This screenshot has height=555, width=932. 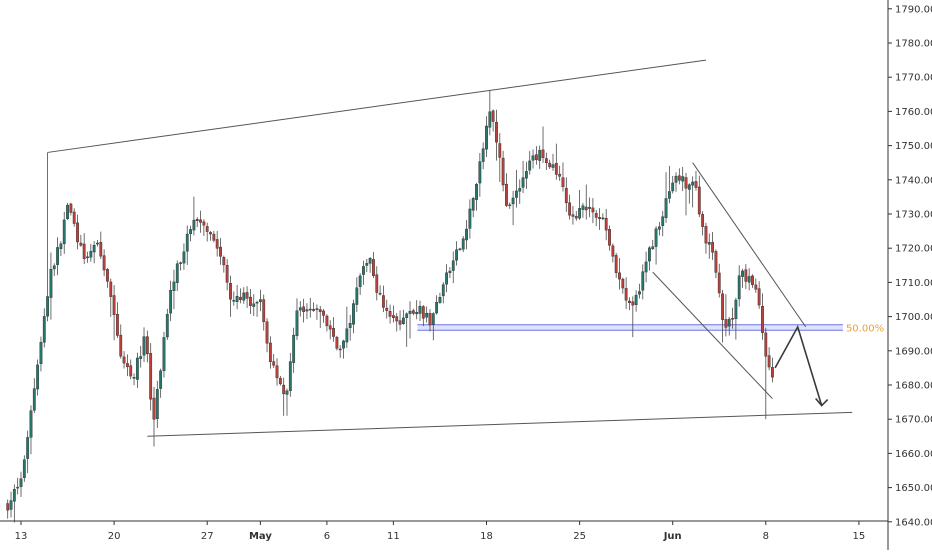 I want to click on price-tick-label: 1720.000, so click(x=913, y=249).